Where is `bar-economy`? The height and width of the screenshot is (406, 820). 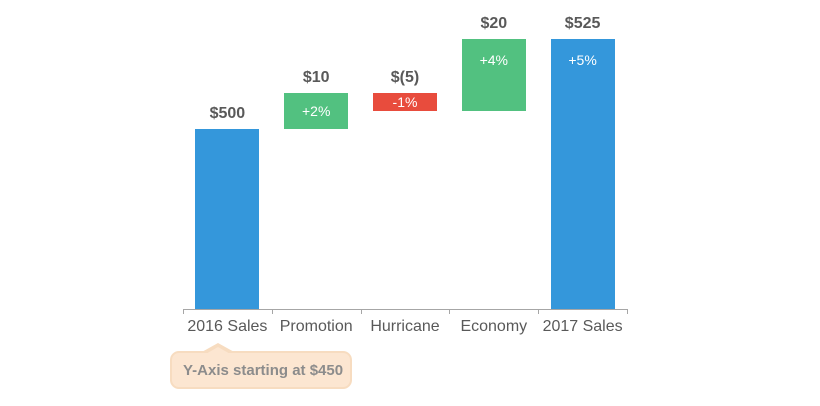
bar-economy is located at coordinates (493, 74).